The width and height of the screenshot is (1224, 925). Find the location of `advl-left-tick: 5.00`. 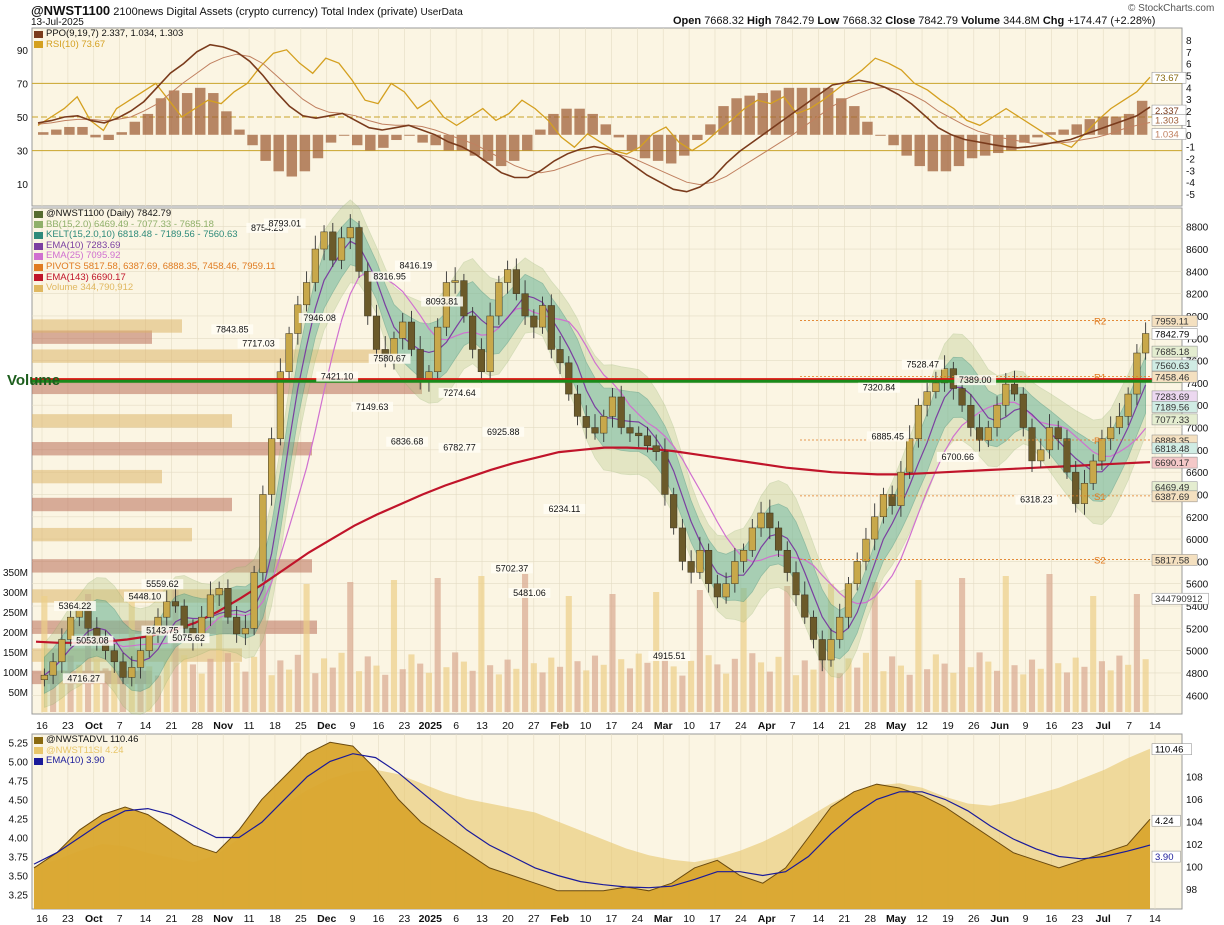

advl-left-tick: 5.00 is located at coordinates (19, 762).